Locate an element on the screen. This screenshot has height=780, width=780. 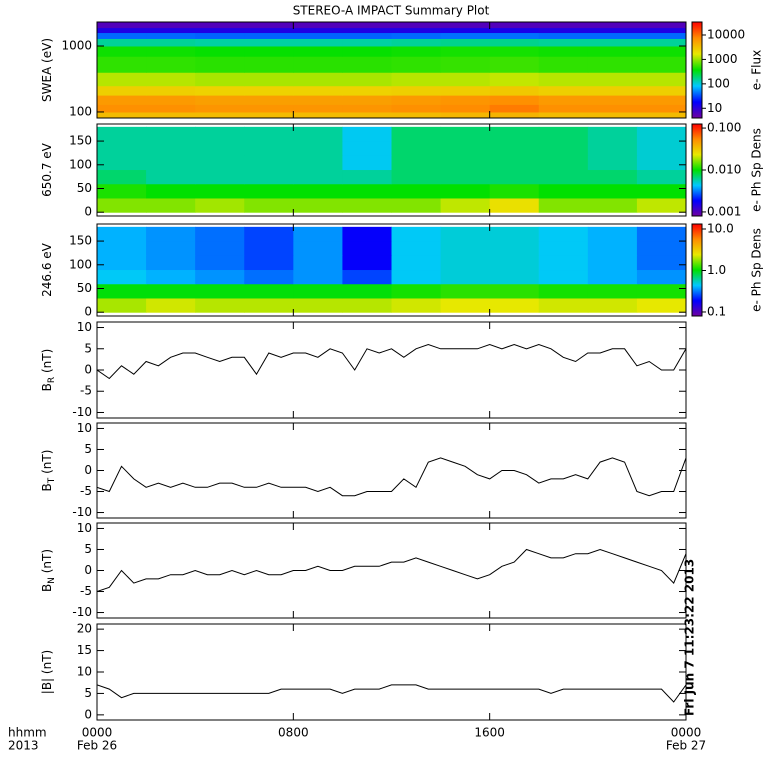
x-tick-label: 0000 is located at coordinates (686, 733).